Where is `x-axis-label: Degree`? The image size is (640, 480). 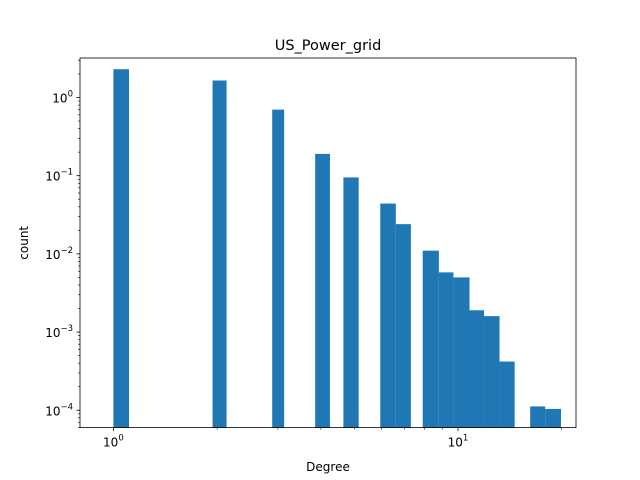
x-axis-label: Degree is located at coordinates (328, 467).